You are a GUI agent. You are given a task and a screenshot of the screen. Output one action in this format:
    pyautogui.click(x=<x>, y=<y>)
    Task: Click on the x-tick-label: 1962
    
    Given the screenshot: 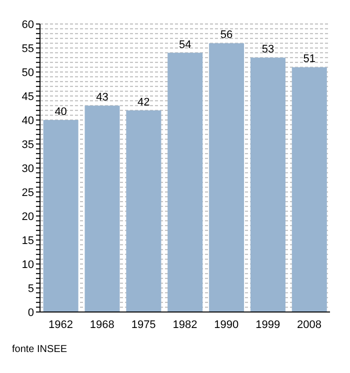 What is the action you would take?
    pyautogui.click(x=60, y=324)
    